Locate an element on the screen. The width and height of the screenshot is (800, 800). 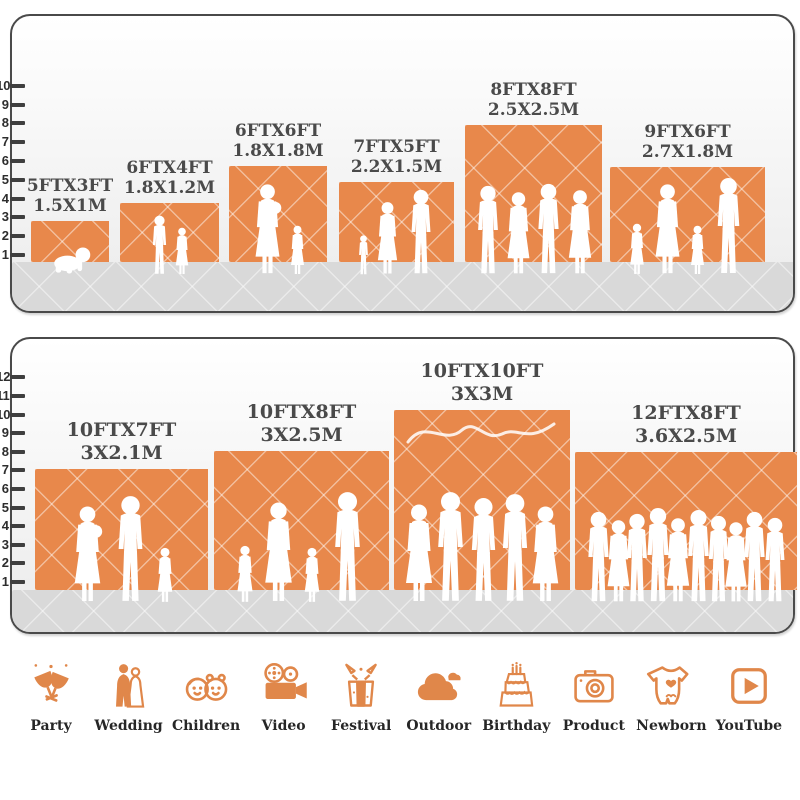
category-label: Party is located at coordinates (51, 726).